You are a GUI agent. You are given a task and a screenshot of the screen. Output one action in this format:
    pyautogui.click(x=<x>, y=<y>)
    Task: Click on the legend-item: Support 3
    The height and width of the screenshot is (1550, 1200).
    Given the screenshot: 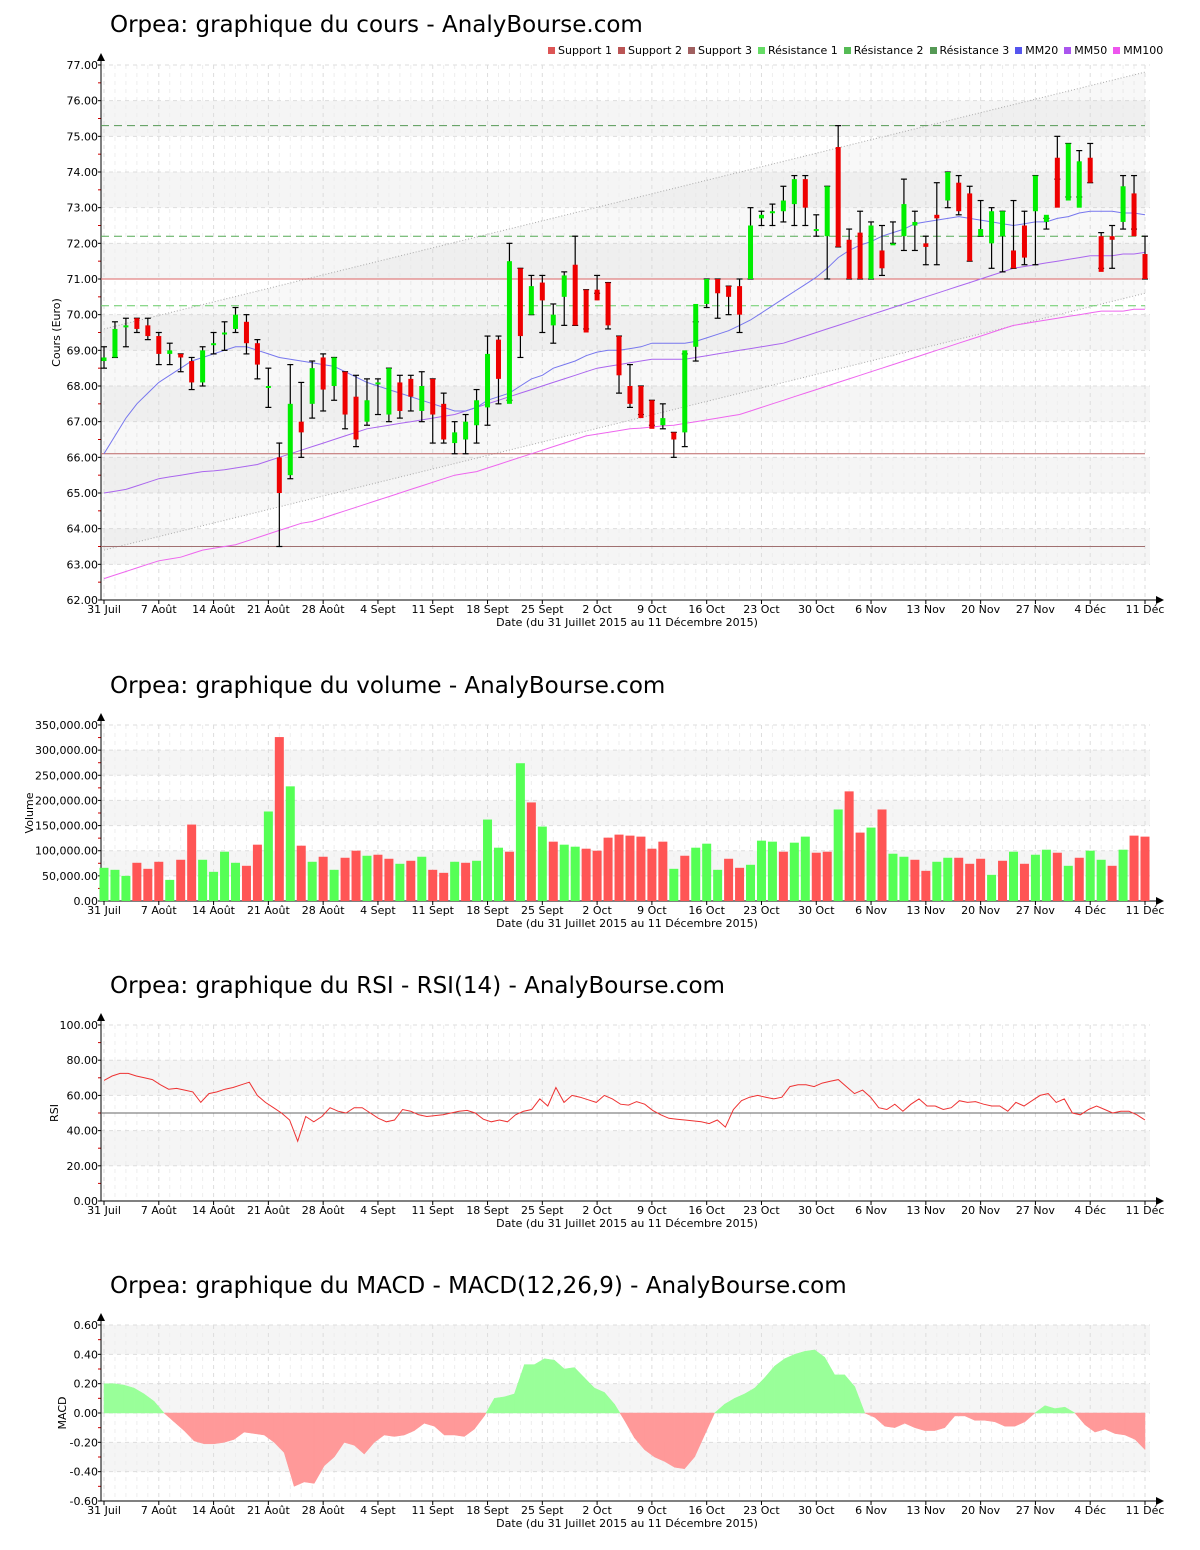 What is the action you would take?
    pyautogui.click(x=719, y=50)
    